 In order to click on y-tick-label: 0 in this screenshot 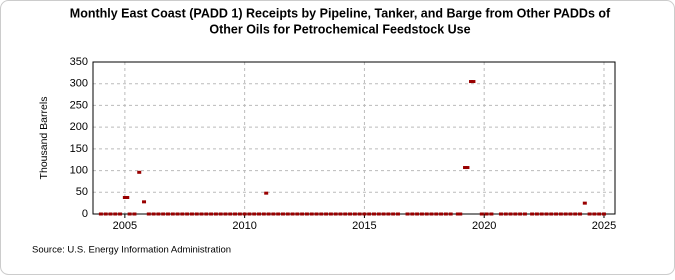, I will do `click(85, 214)`.